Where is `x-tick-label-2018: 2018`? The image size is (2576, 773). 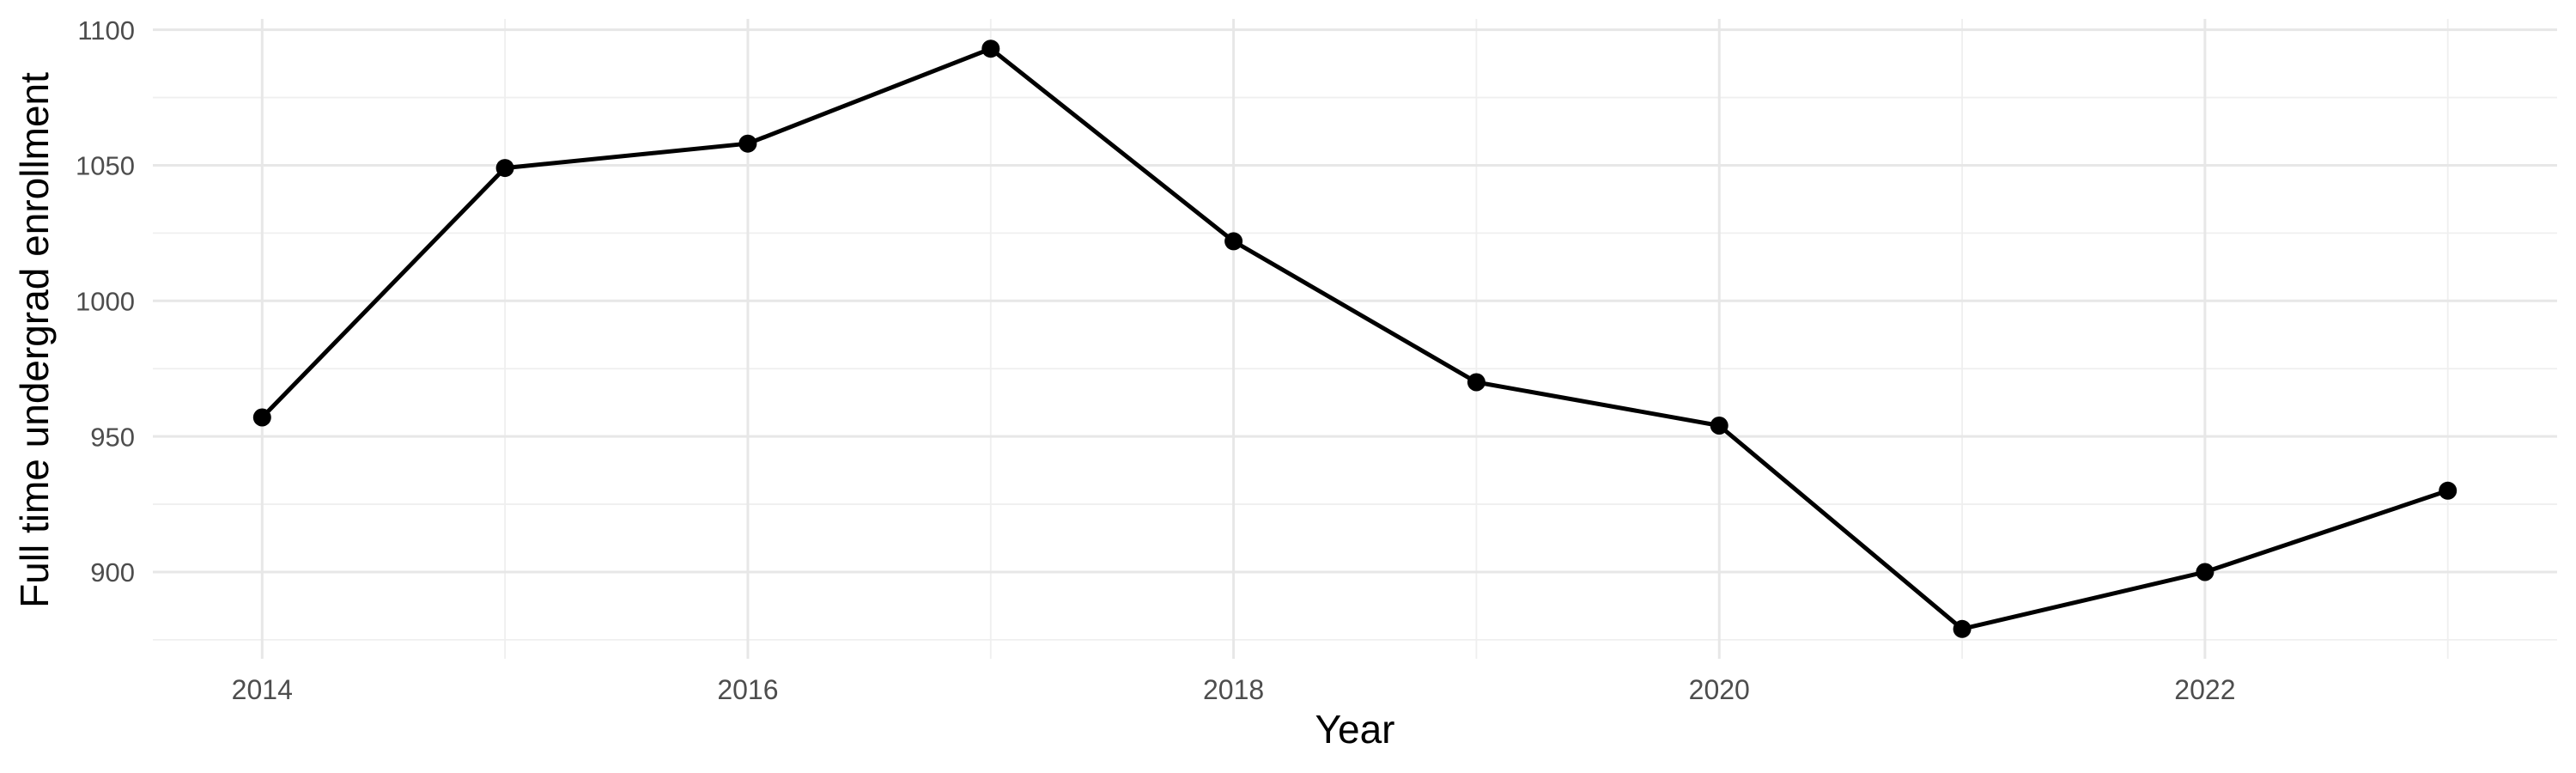 x-tick-label-2018: 2018 is located at coordinates (1233, 689).